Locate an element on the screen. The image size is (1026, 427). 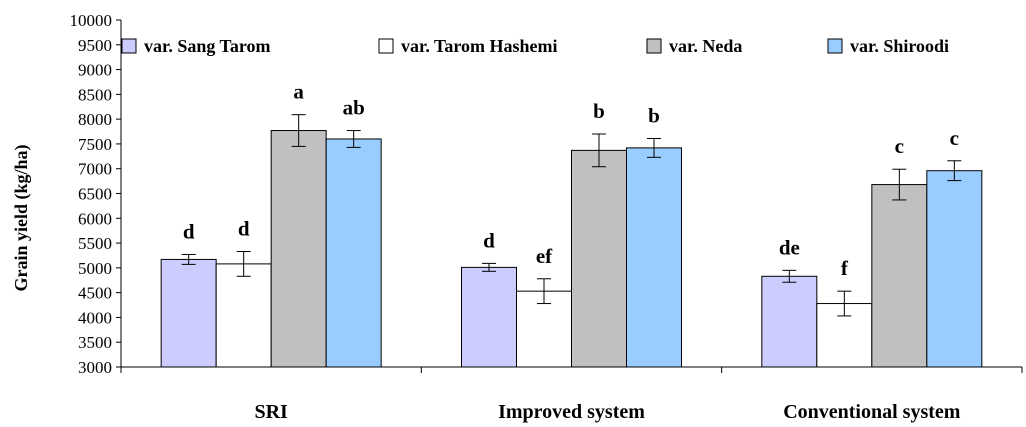
significance-label: ef is located at coordinates (544, 256).